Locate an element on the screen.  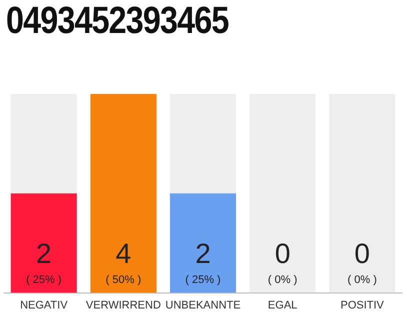
x-tick-label: UNBEKANNTE is located at coordinates (203, 305).